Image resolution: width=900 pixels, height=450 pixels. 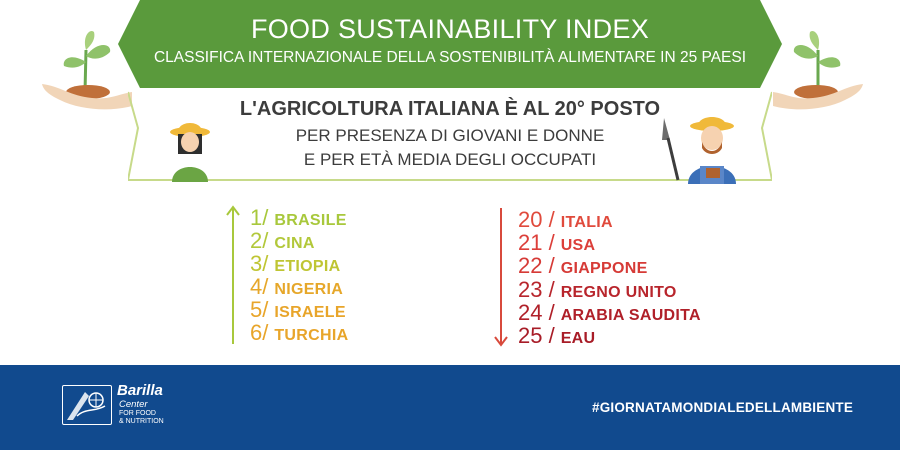 What do you see at coordinates (233, 274) in the screenshot?
I see `up-arrow-icon` at bounding box center [233, 274].